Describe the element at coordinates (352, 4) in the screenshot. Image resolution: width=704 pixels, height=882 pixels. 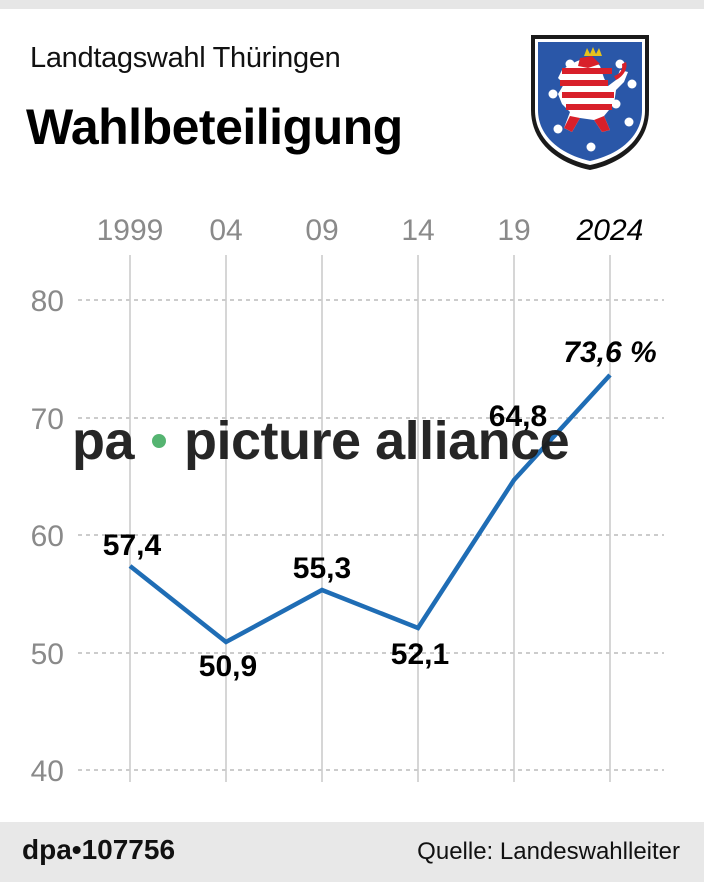
I see `top-bar` at that location.